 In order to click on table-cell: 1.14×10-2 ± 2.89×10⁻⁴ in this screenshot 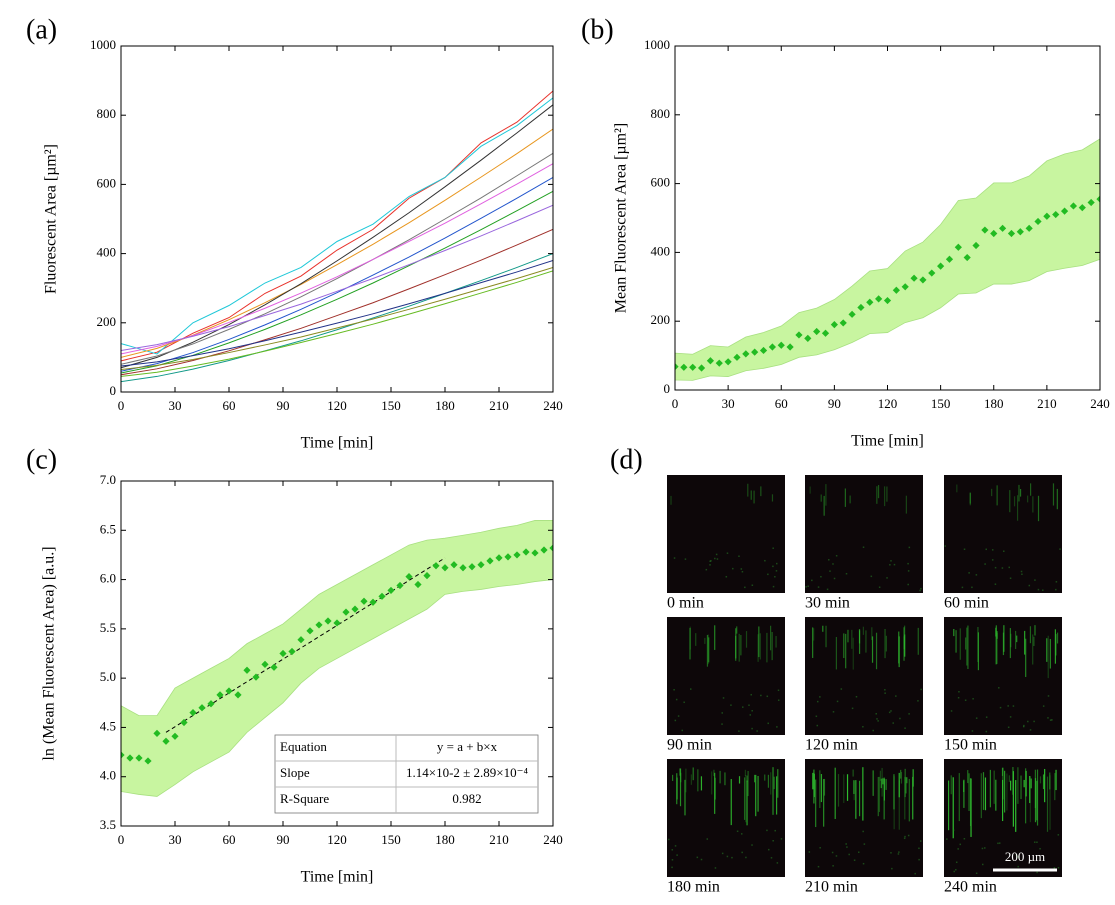, I will do `click(467, 772)`.